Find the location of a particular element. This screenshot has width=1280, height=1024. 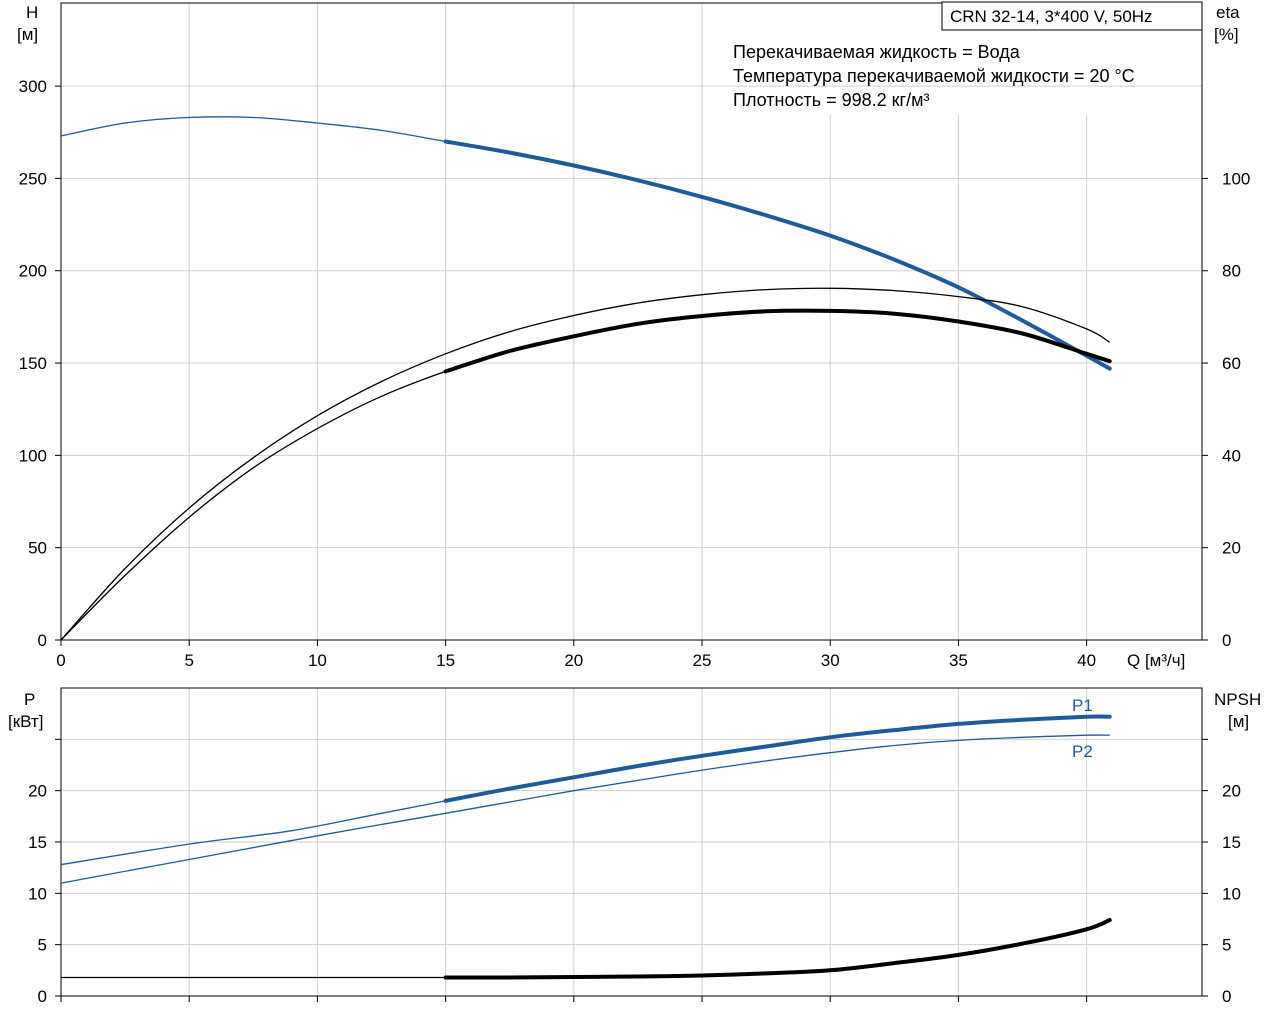

y-left-tick-label: 20 is located at coordinates (37, 791).